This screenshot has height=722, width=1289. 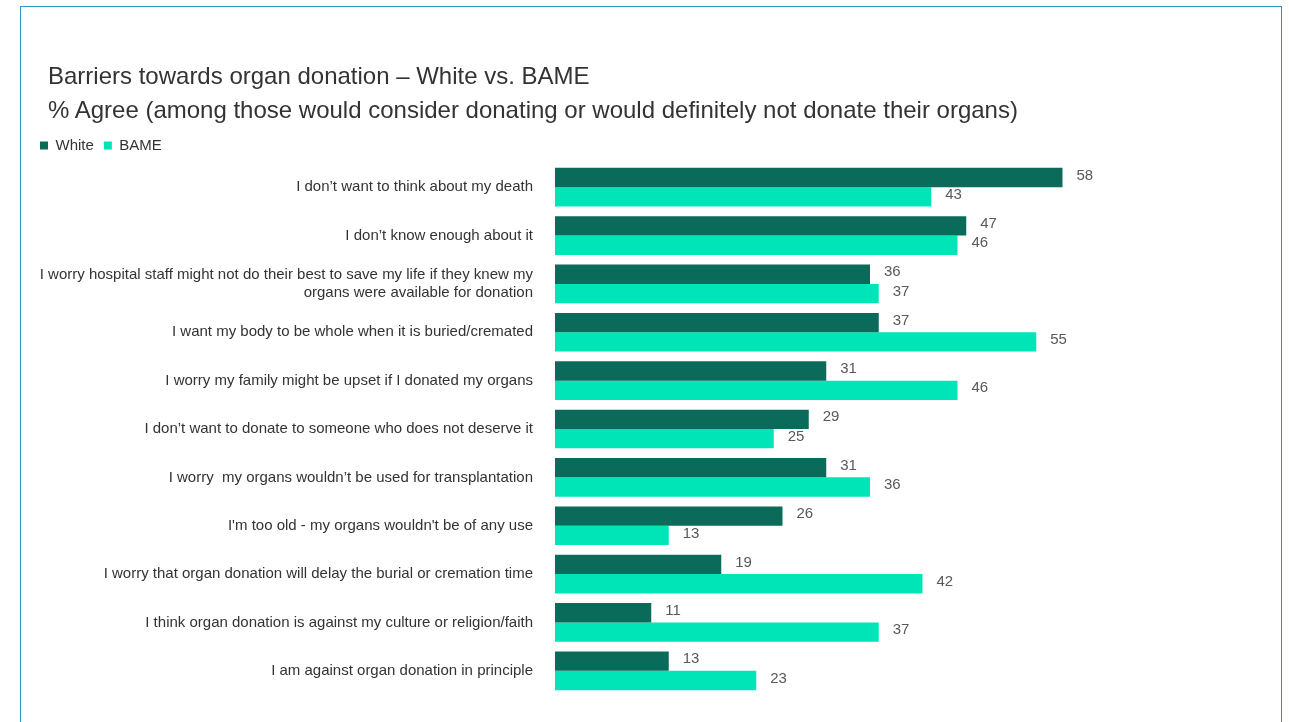 I want to click on data-label: 23, so click(x=778, y=677).